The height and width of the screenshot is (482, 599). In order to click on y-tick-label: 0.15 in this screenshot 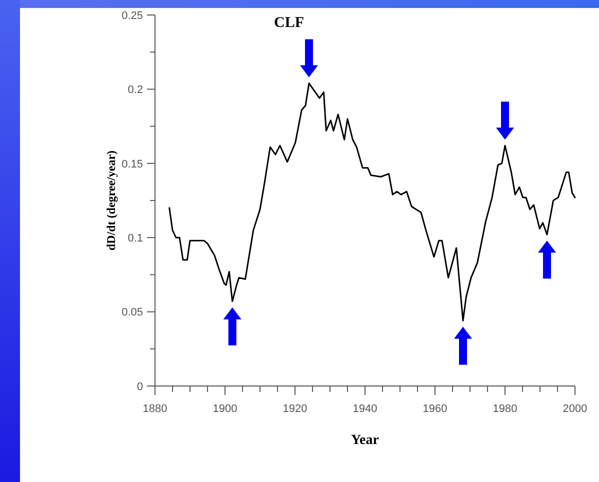, I will do `click(132, 164)`.